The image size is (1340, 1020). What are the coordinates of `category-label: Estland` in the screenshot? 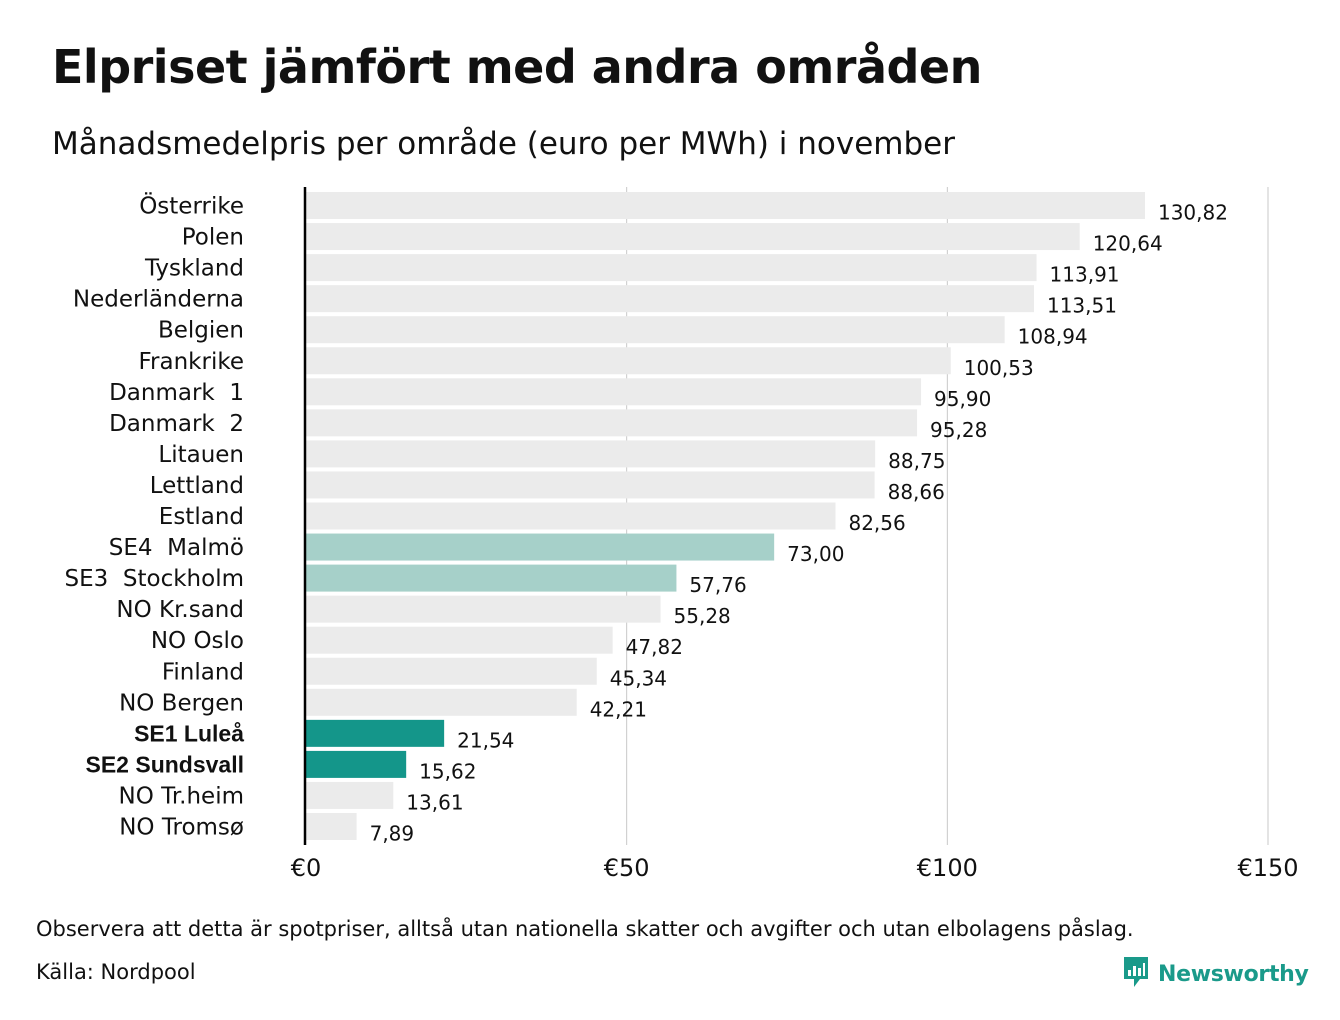 It's located at (201, 517).